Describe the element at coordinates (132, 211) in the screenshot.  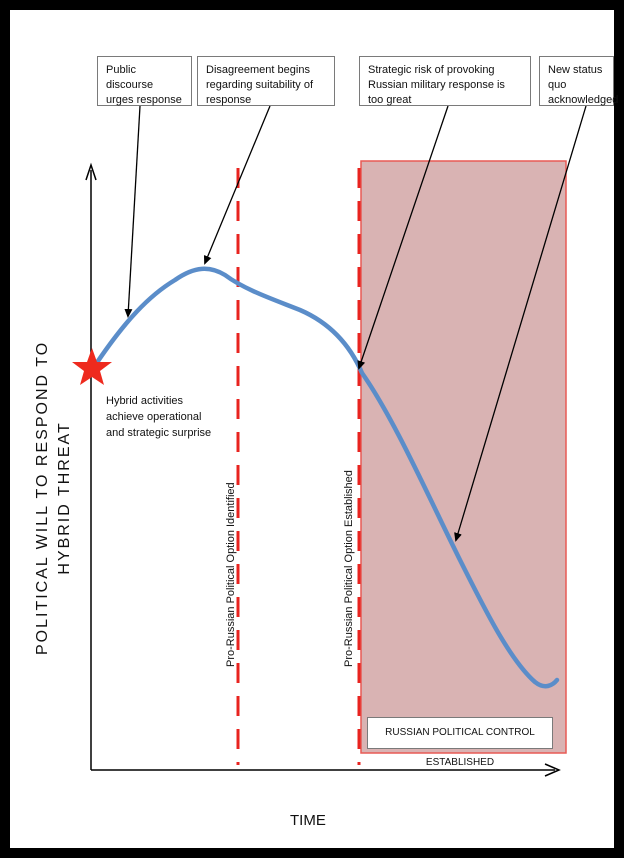
I see `arrow-public-discourse` at that location.